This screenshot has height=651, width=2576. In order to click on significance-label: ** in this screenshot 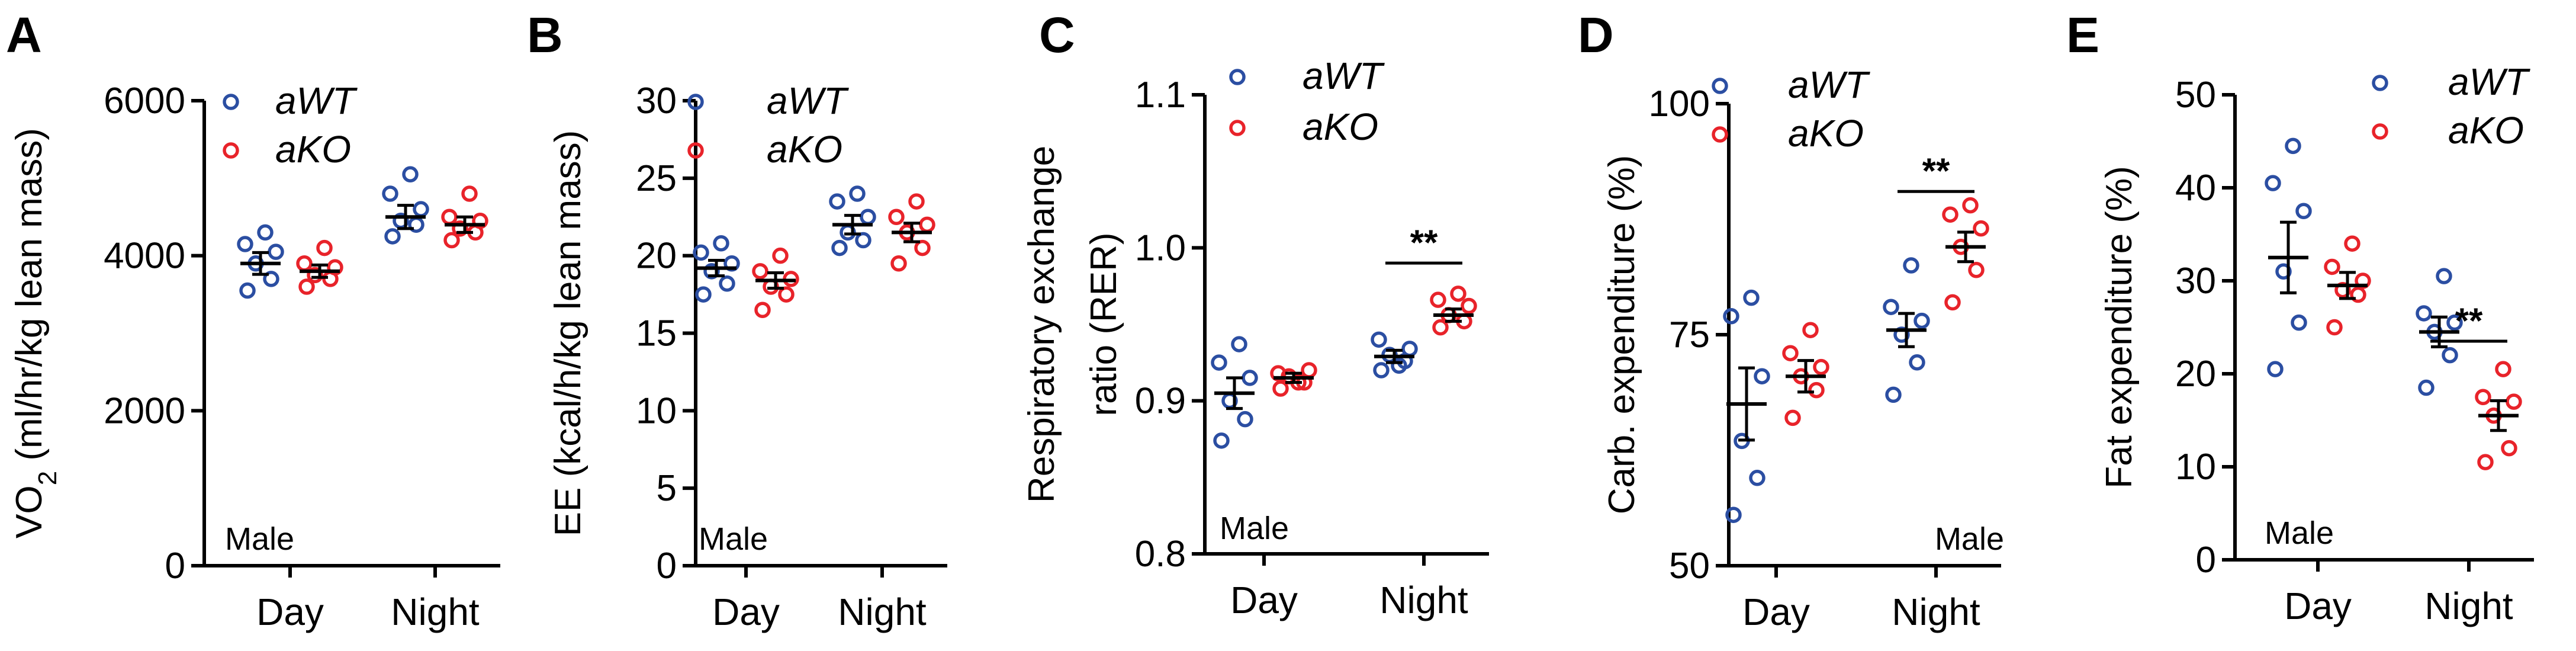, I will do `click(1424, 242)`.